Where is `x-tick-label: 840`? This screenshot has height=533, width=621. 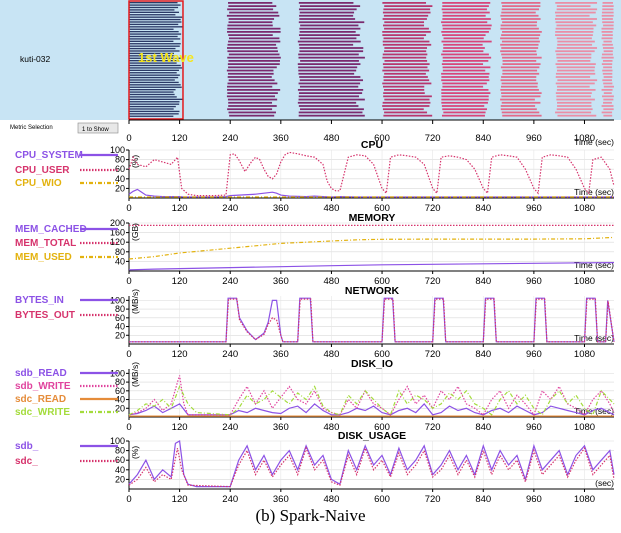
x-tick-label: 840 is located at coordinates (483, 208).